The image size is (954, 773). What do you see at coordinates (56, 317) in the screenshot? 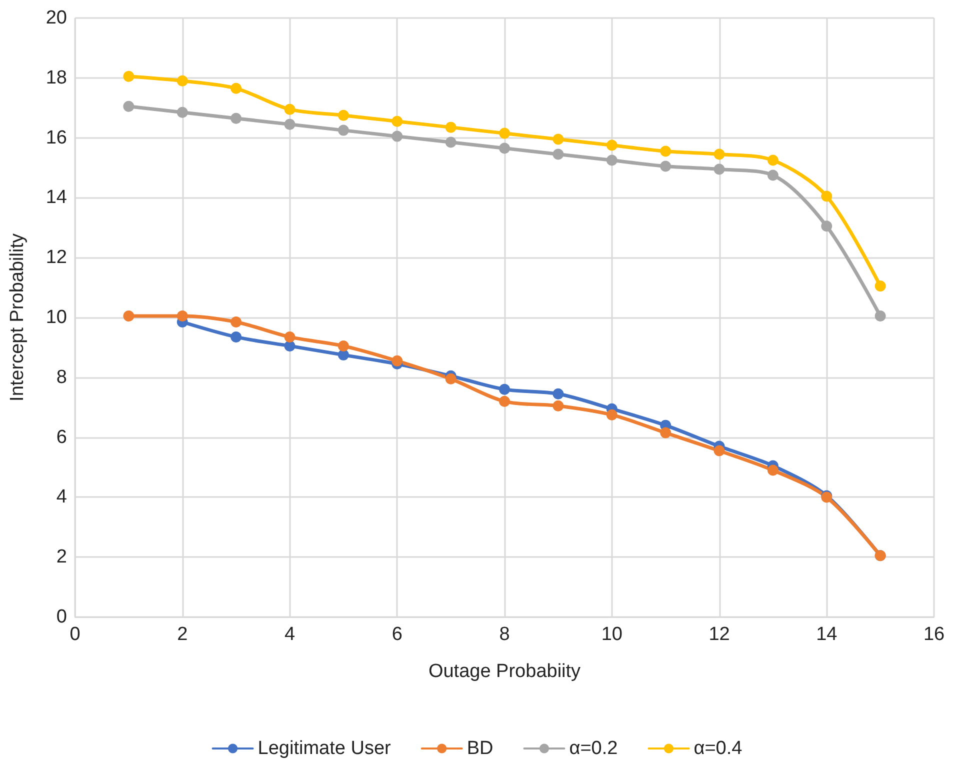
I see `y-tick-label: 10` at bounding box center [56, 317].